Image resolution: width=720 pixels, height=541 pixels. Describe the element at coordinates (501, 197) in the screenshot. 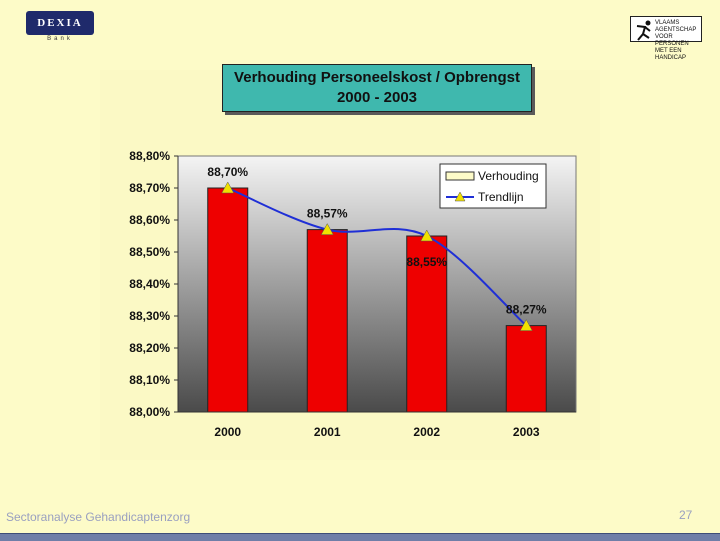

I see `legend-label: Trendlijn` at that location.